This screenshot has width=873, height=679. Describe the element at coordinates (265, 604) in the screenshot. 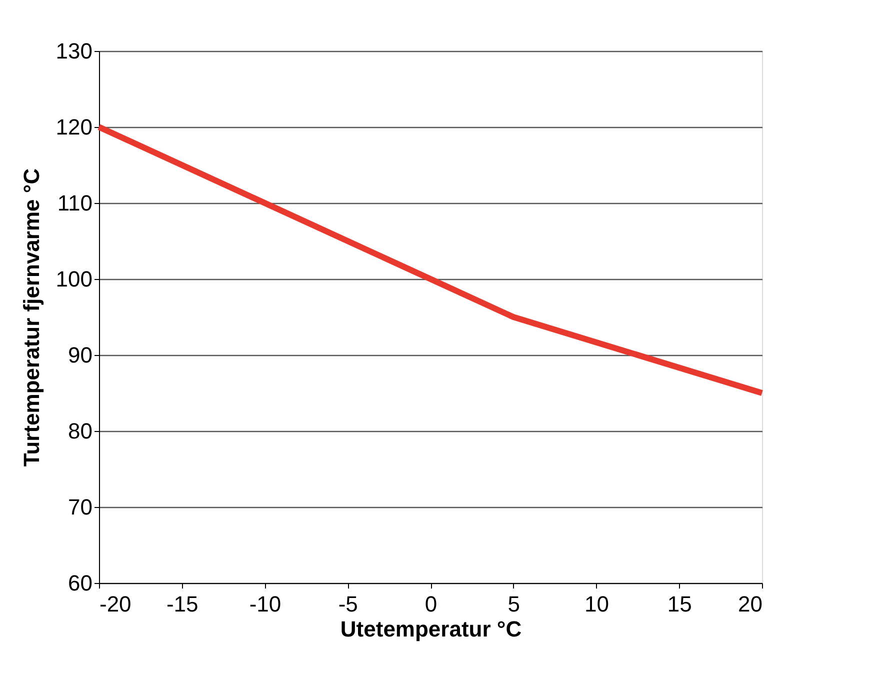

I see `x-tick-label: -10` at that location.